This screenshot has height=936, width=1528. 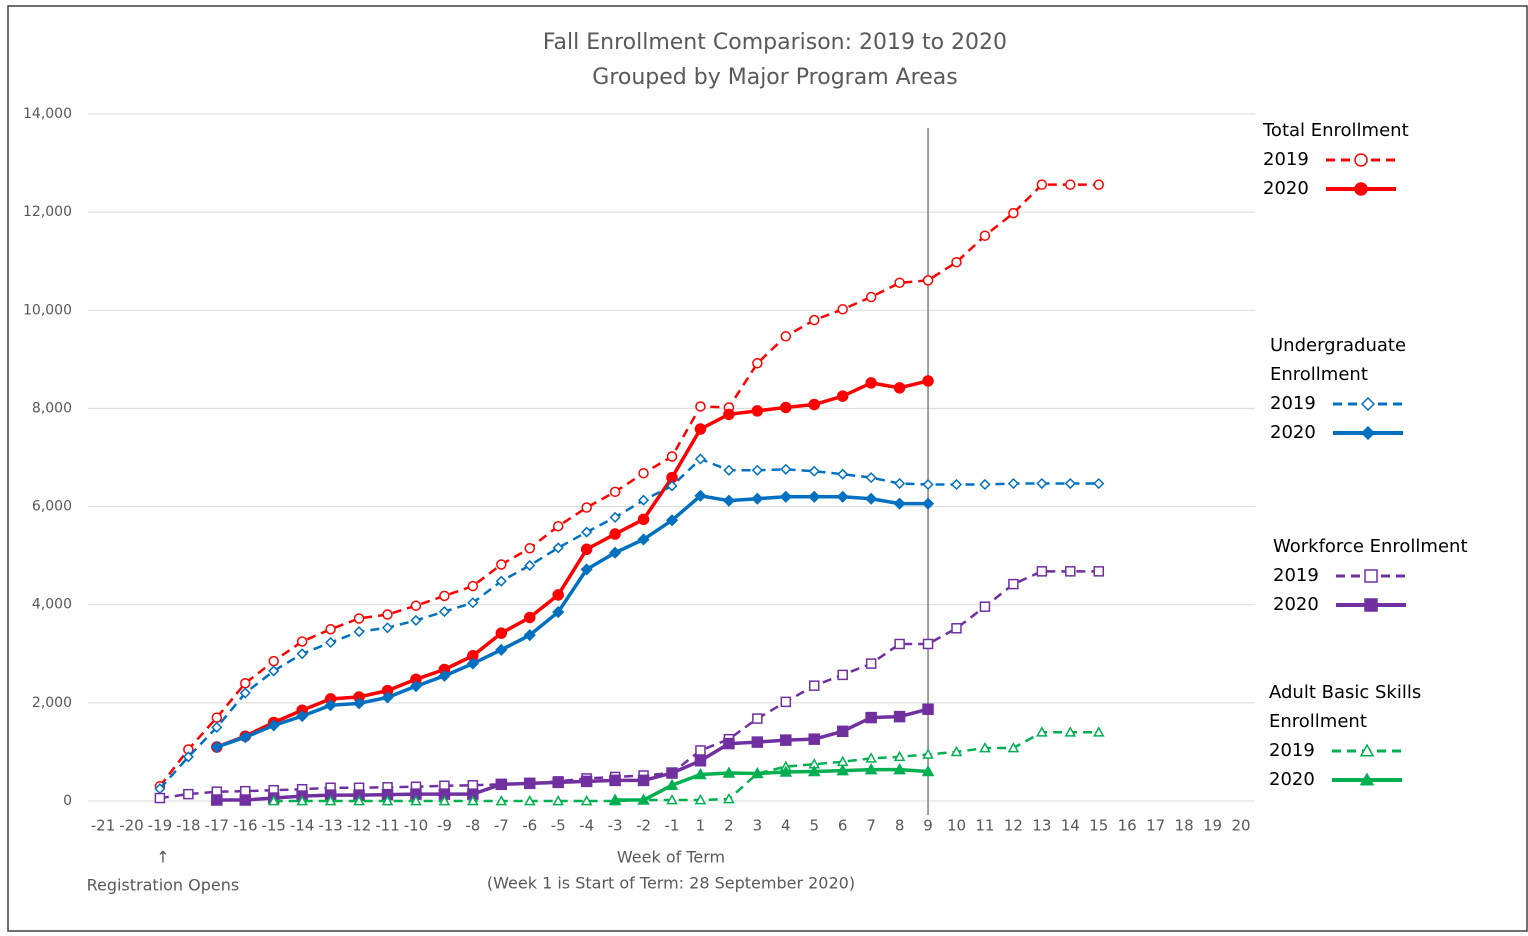 What do you see at coordinates (1212, 826) in the screenshot?
I see `x-tick-label: 19` at bounding box center [1212, 826].